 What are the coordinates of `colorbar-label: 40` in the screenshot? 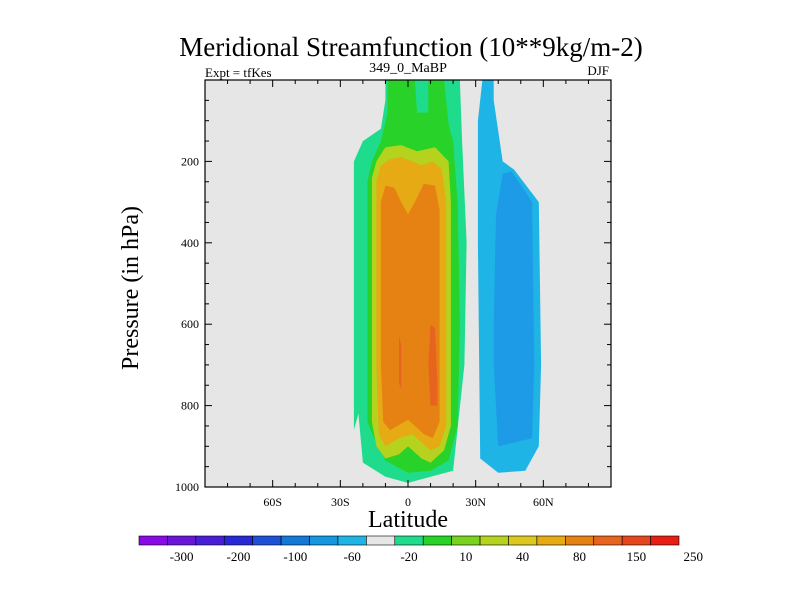 It's located at (522, 556).